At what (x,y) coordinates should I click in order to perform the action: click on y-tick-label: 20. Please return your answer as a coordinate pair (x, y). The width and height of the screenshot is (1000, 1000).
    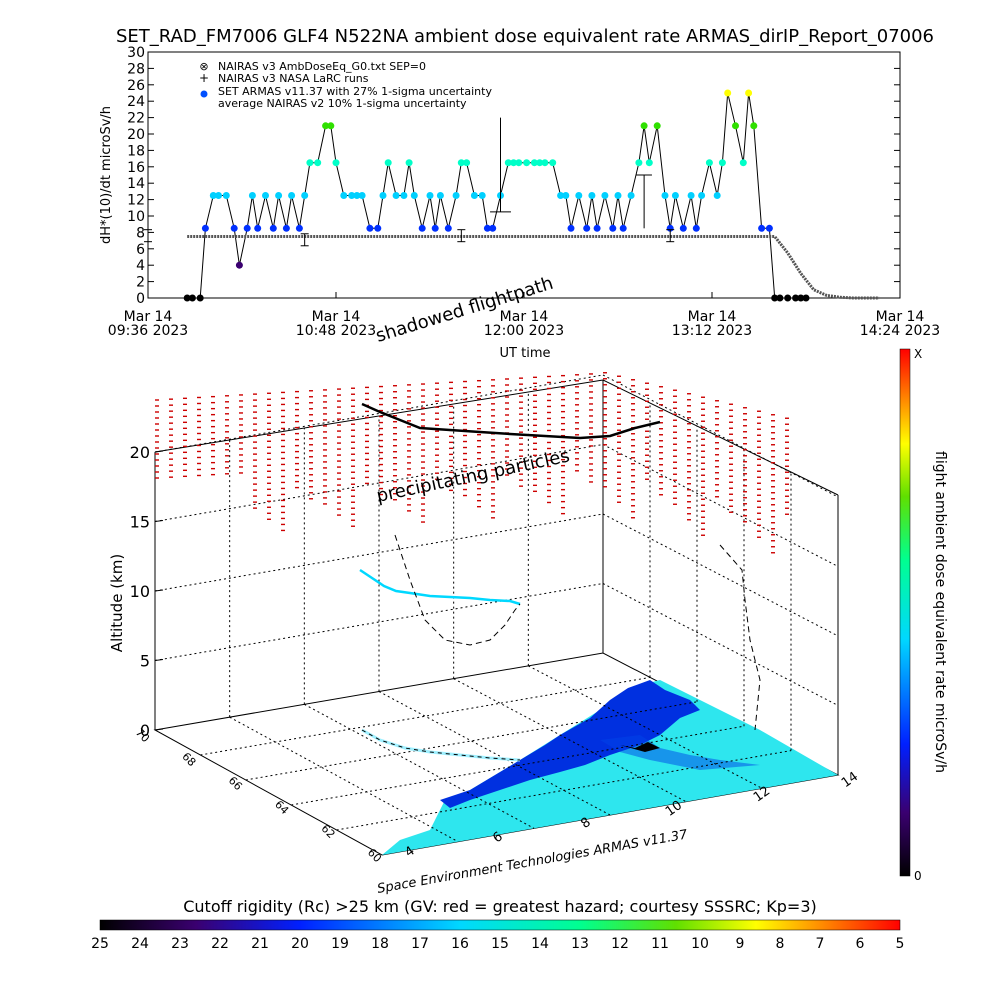
    Looking at the image, I should click on (136, 135).